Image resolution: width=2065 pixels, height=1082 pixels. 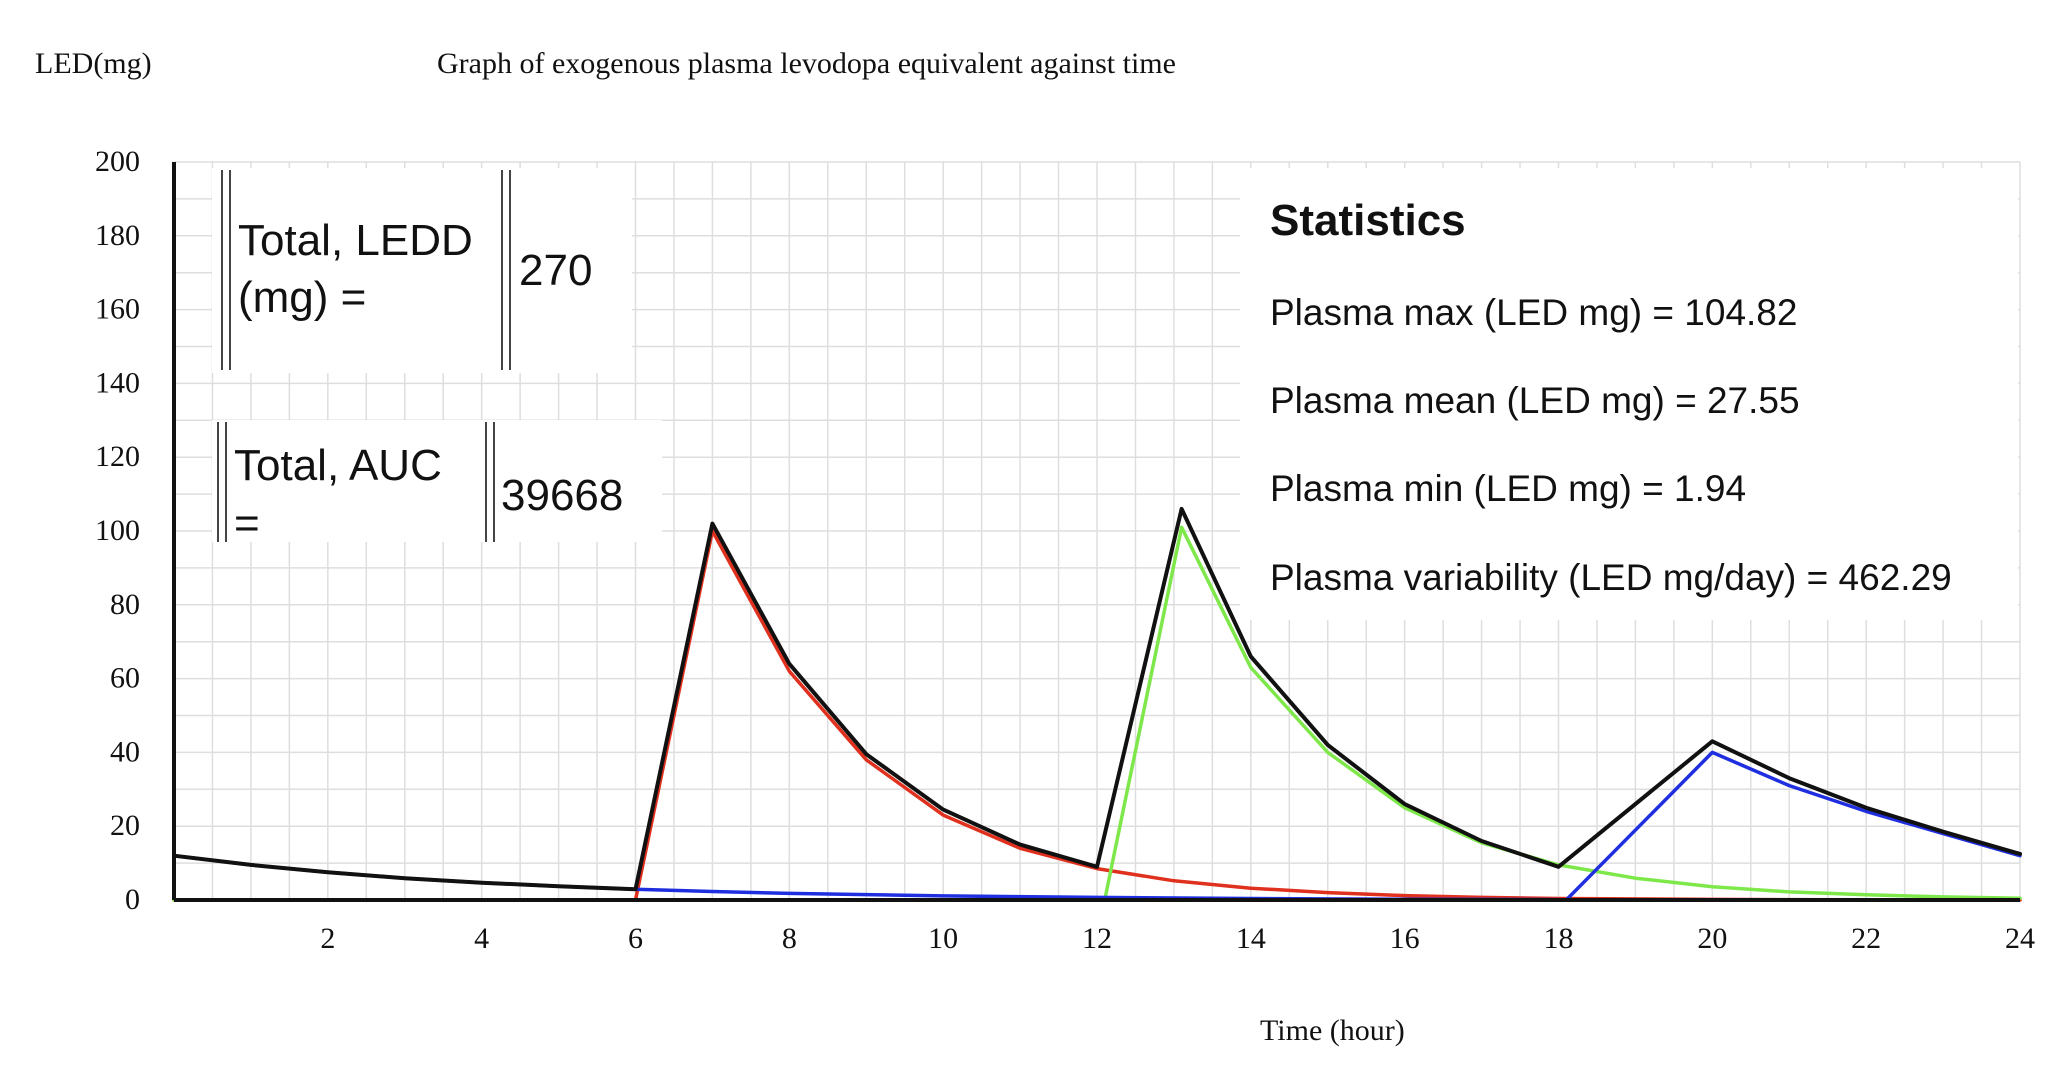 I want to click on x-tick-label: 22, so click(x=1866, y=938).